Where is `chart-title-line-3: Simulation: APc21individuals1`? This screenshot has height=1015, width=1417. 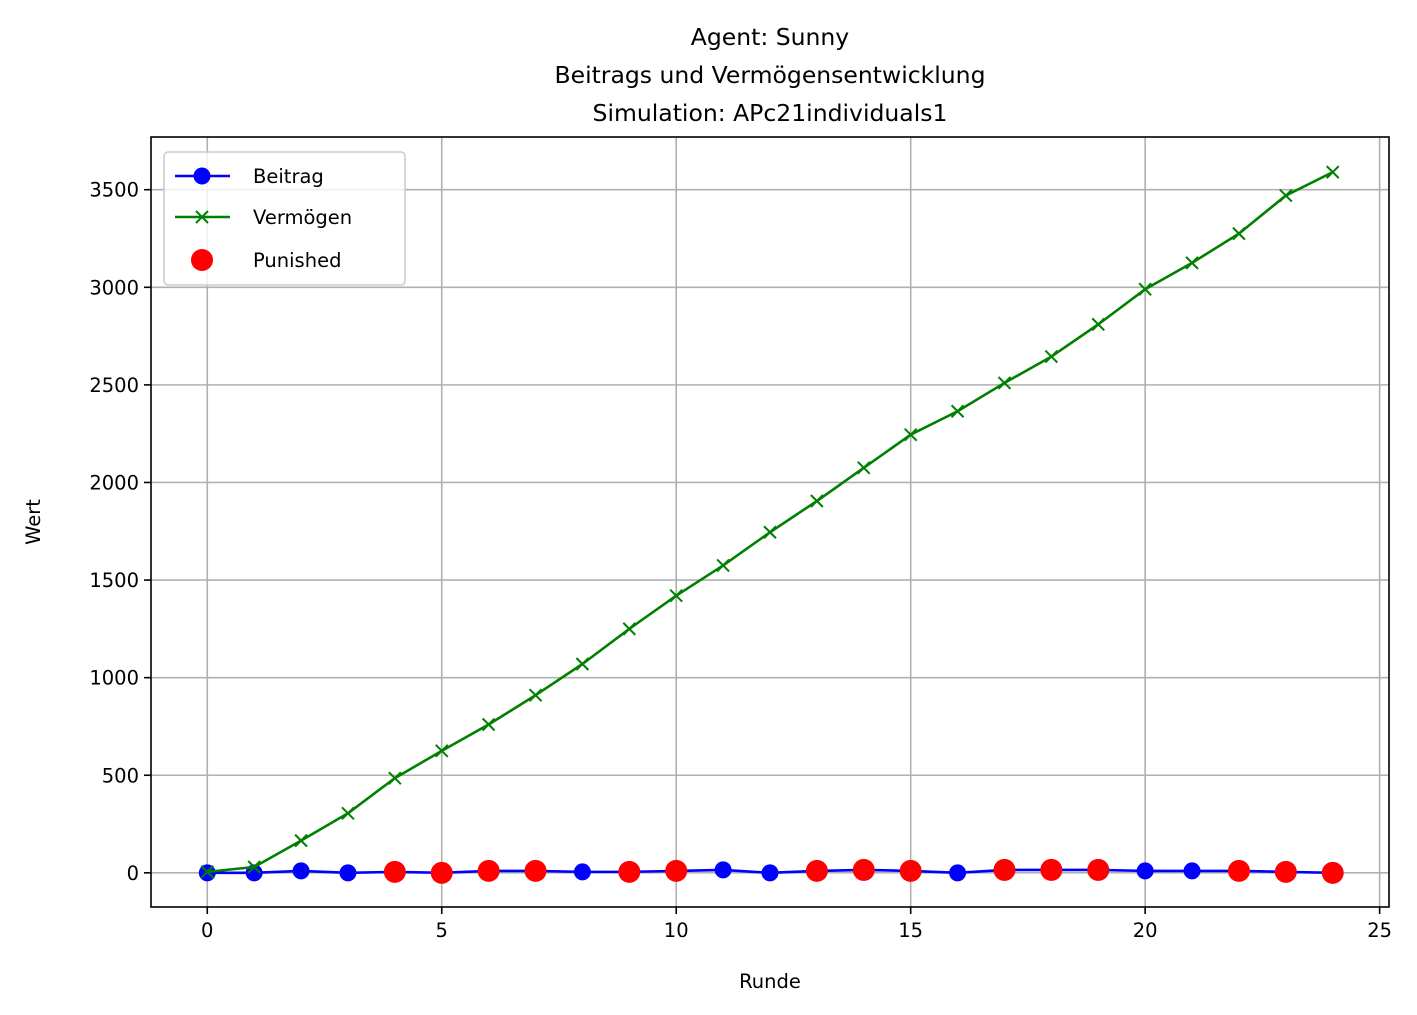 chart-title-line-3: Simulation: APc21individuals1 is located at coordinates (770, 113).